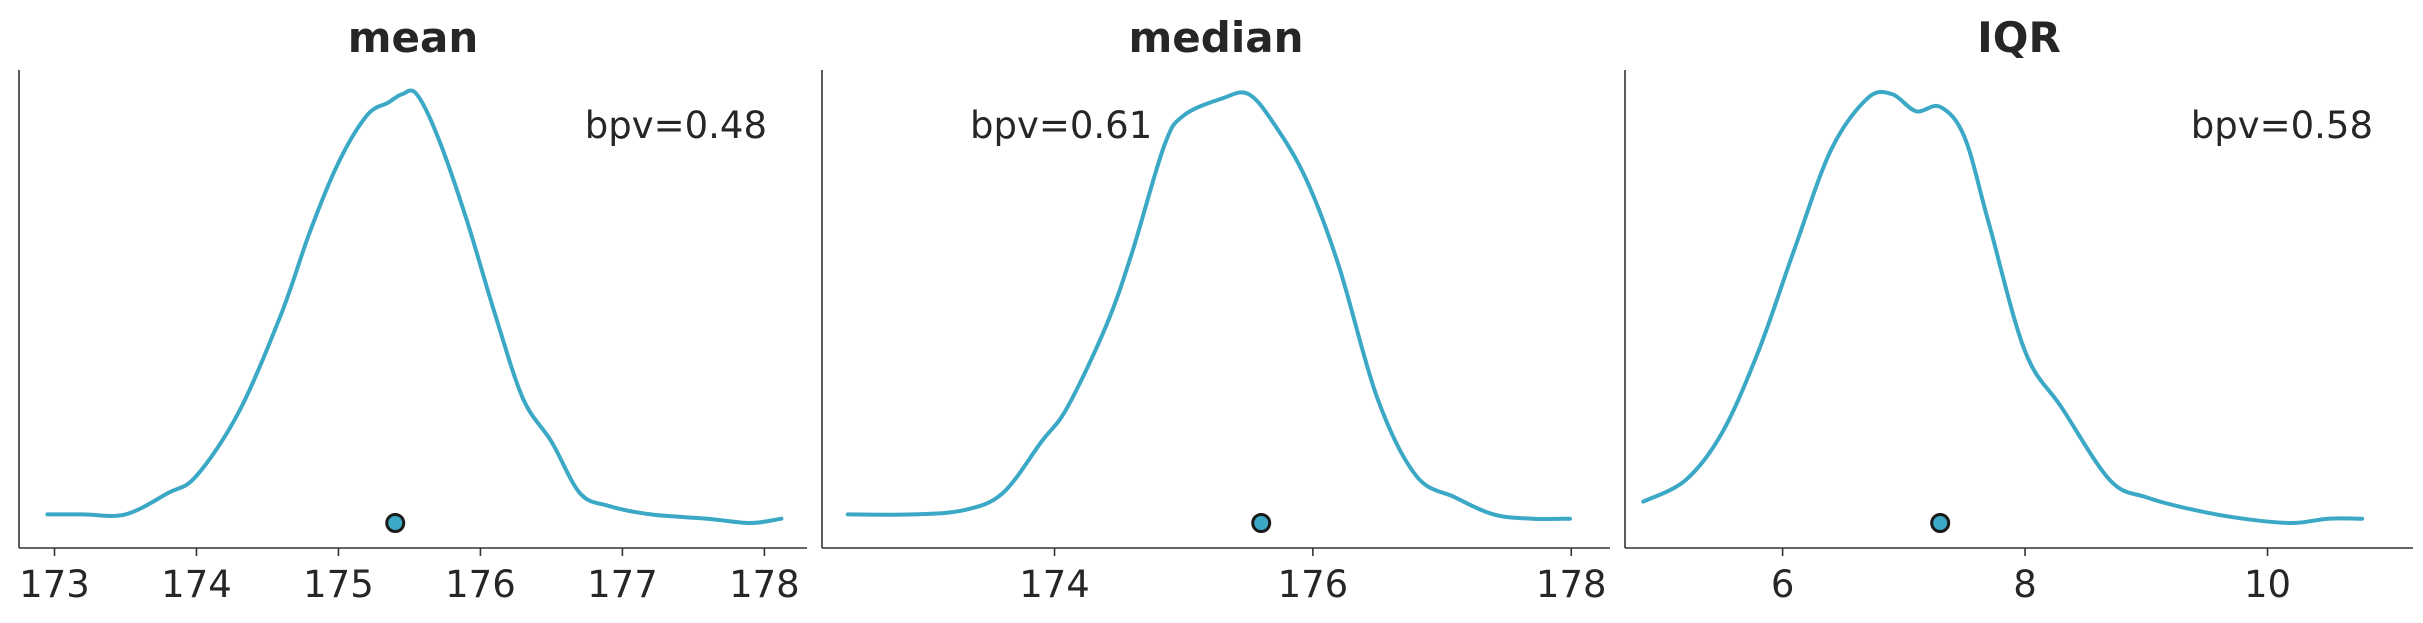  Describe the element at coordinates (1216, 37) in the screenshot. I see `panel-title: median` at that location.